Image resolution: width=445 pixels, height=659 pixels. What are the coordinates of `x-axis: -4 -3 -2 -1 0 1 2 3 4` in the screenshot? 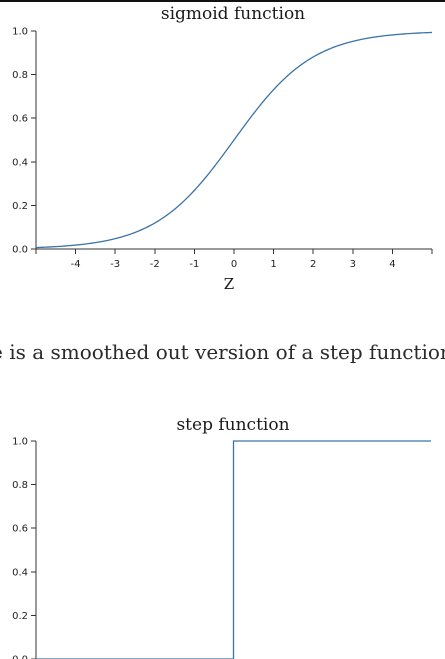 It's located at (234, 259).